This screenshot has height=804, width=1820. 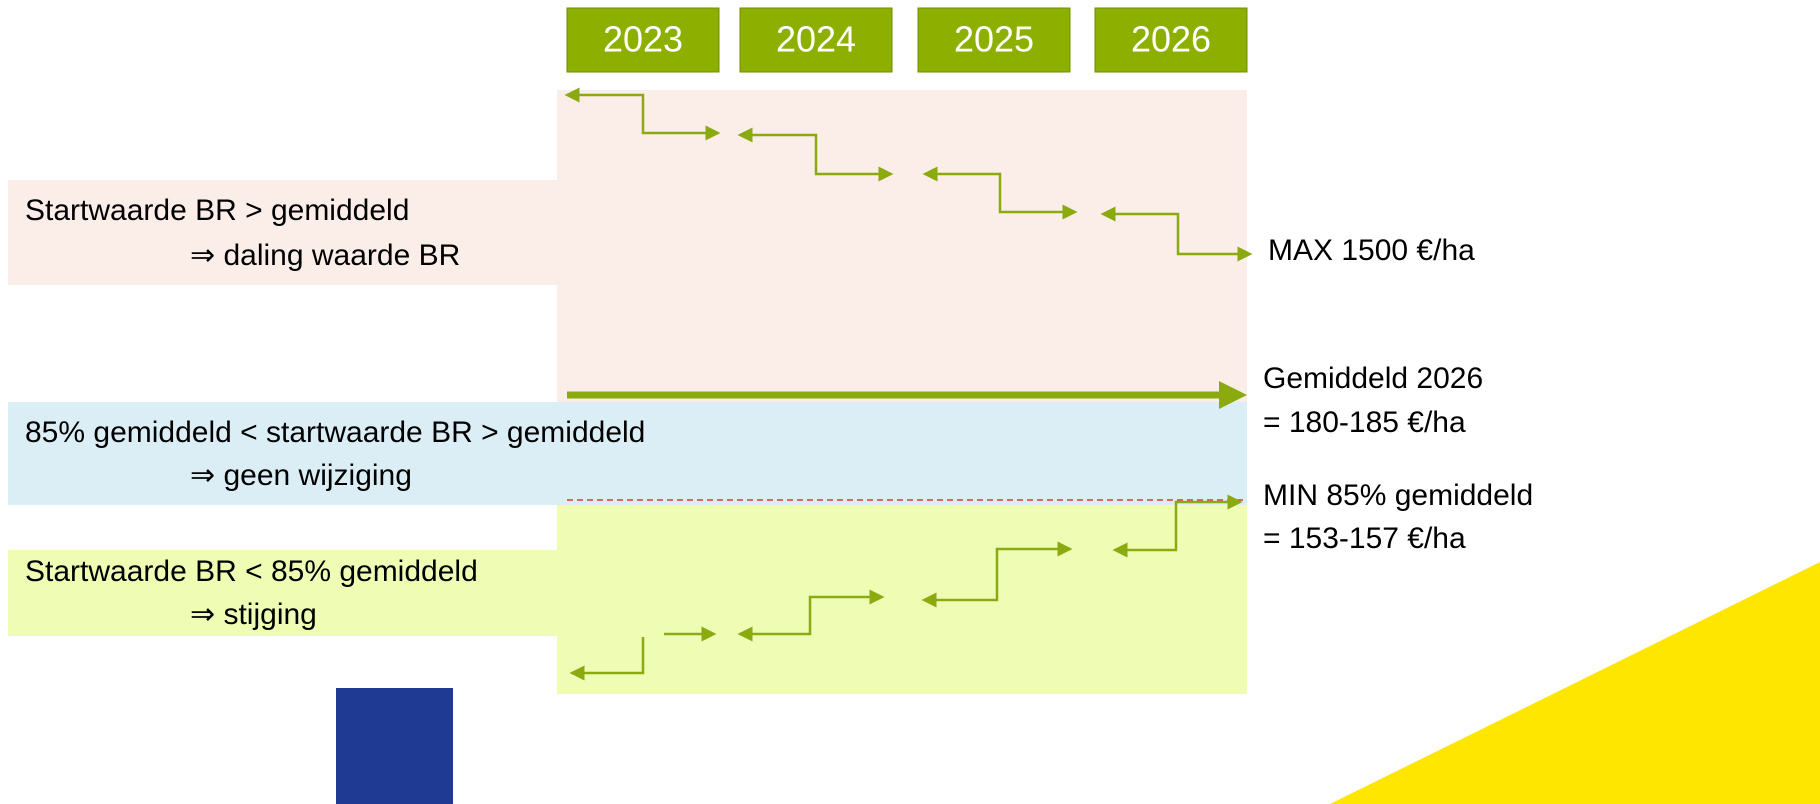 I want to click on increase-zone, so click(x=902, y=599).